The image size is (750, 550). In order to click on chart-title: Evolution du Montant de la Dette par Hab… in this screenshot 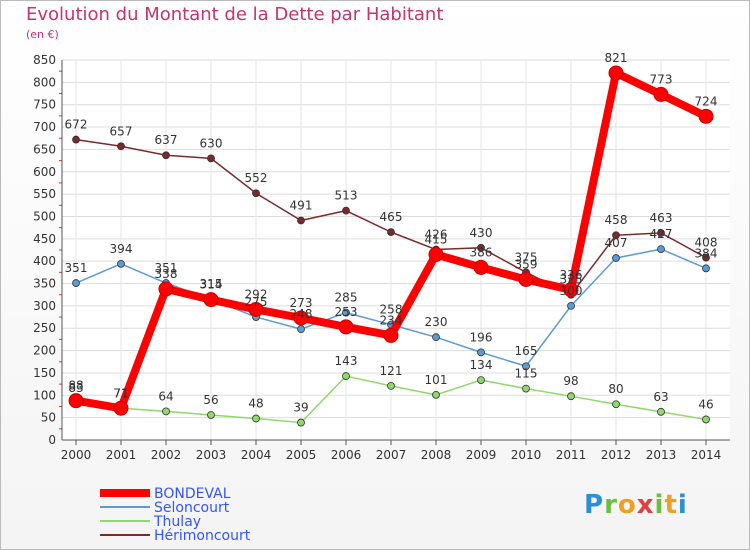, I will do `click(235, 14)`.